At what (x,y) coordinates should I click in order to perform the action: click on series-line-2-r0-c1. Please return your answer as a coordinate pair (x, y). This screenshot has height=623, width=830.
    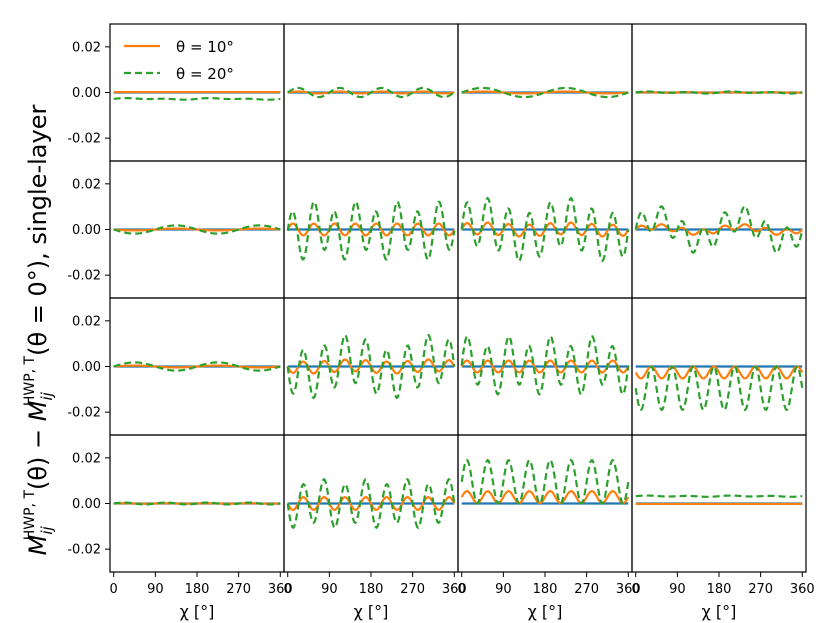
    Looking at the image, I should click on (371, 92).